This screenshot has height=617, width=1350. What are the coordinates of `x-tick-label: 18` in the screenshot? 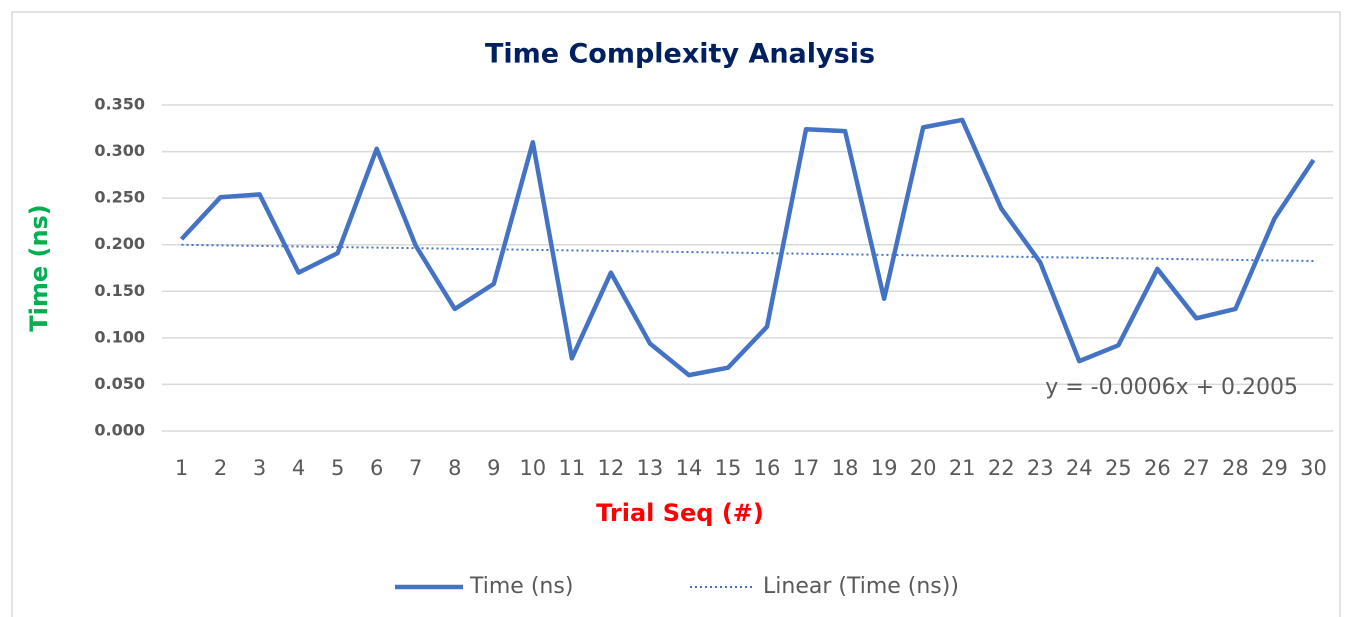 It's located at (845, 468).